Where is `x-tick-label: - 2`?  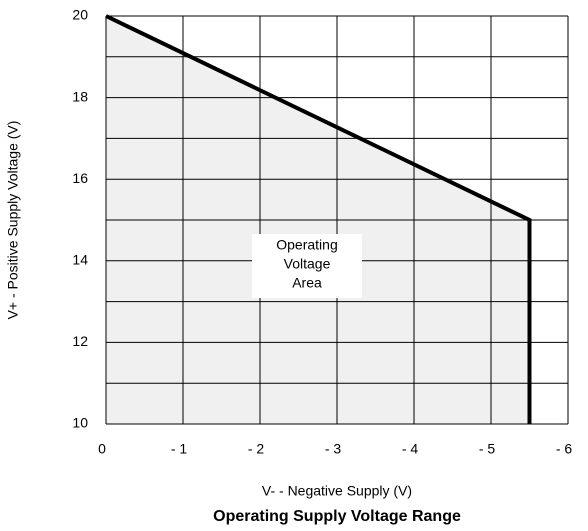 x-tick-label: - 2 is located at coordinates (256, 449).